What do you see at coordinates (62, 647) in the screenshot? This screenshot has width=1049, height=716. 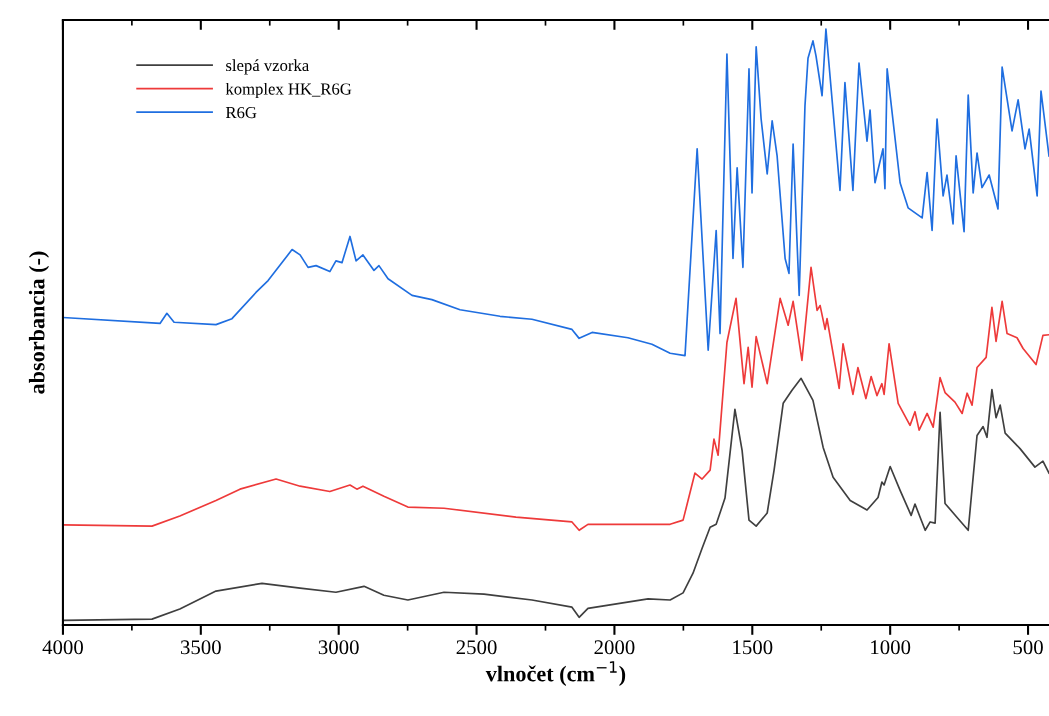 I see `x-tick-label: 4000` at bounding box center [62, 647].